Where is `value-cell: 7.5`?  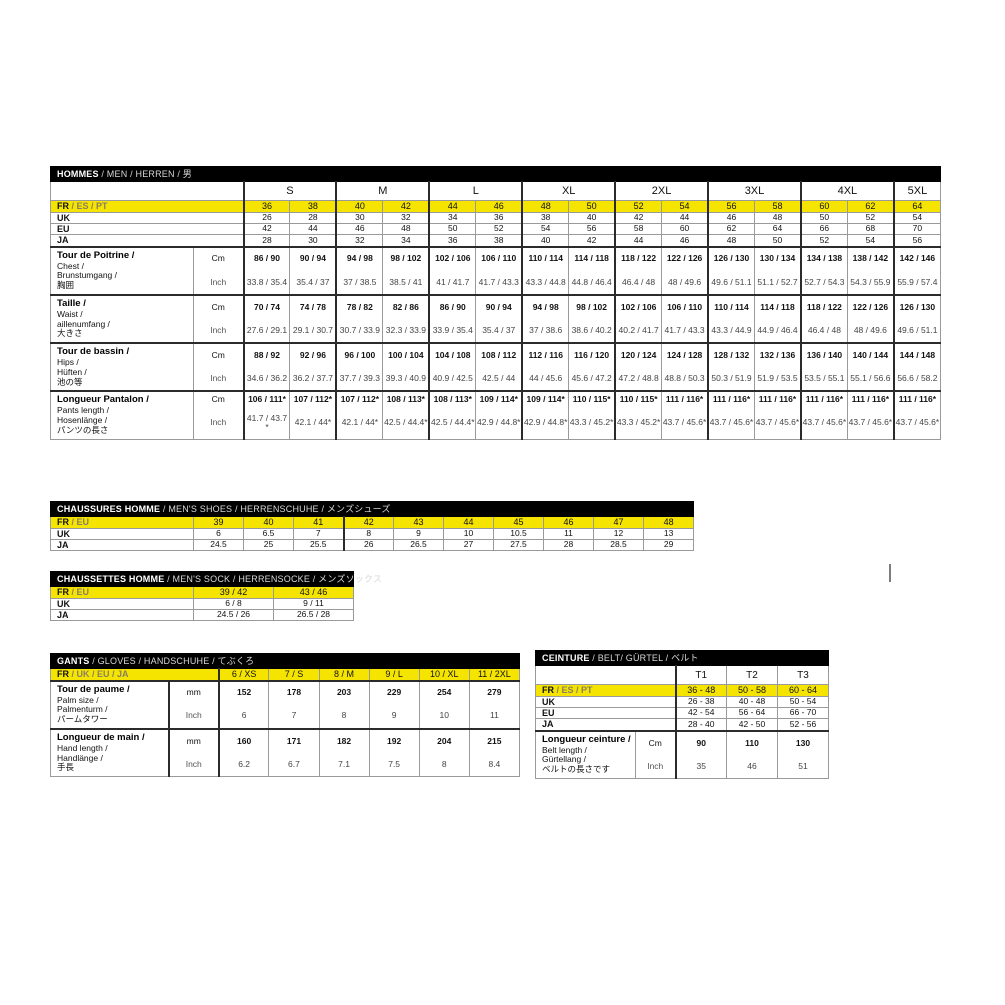
value-cell: 7.5 is located at coordinates (394, 765).